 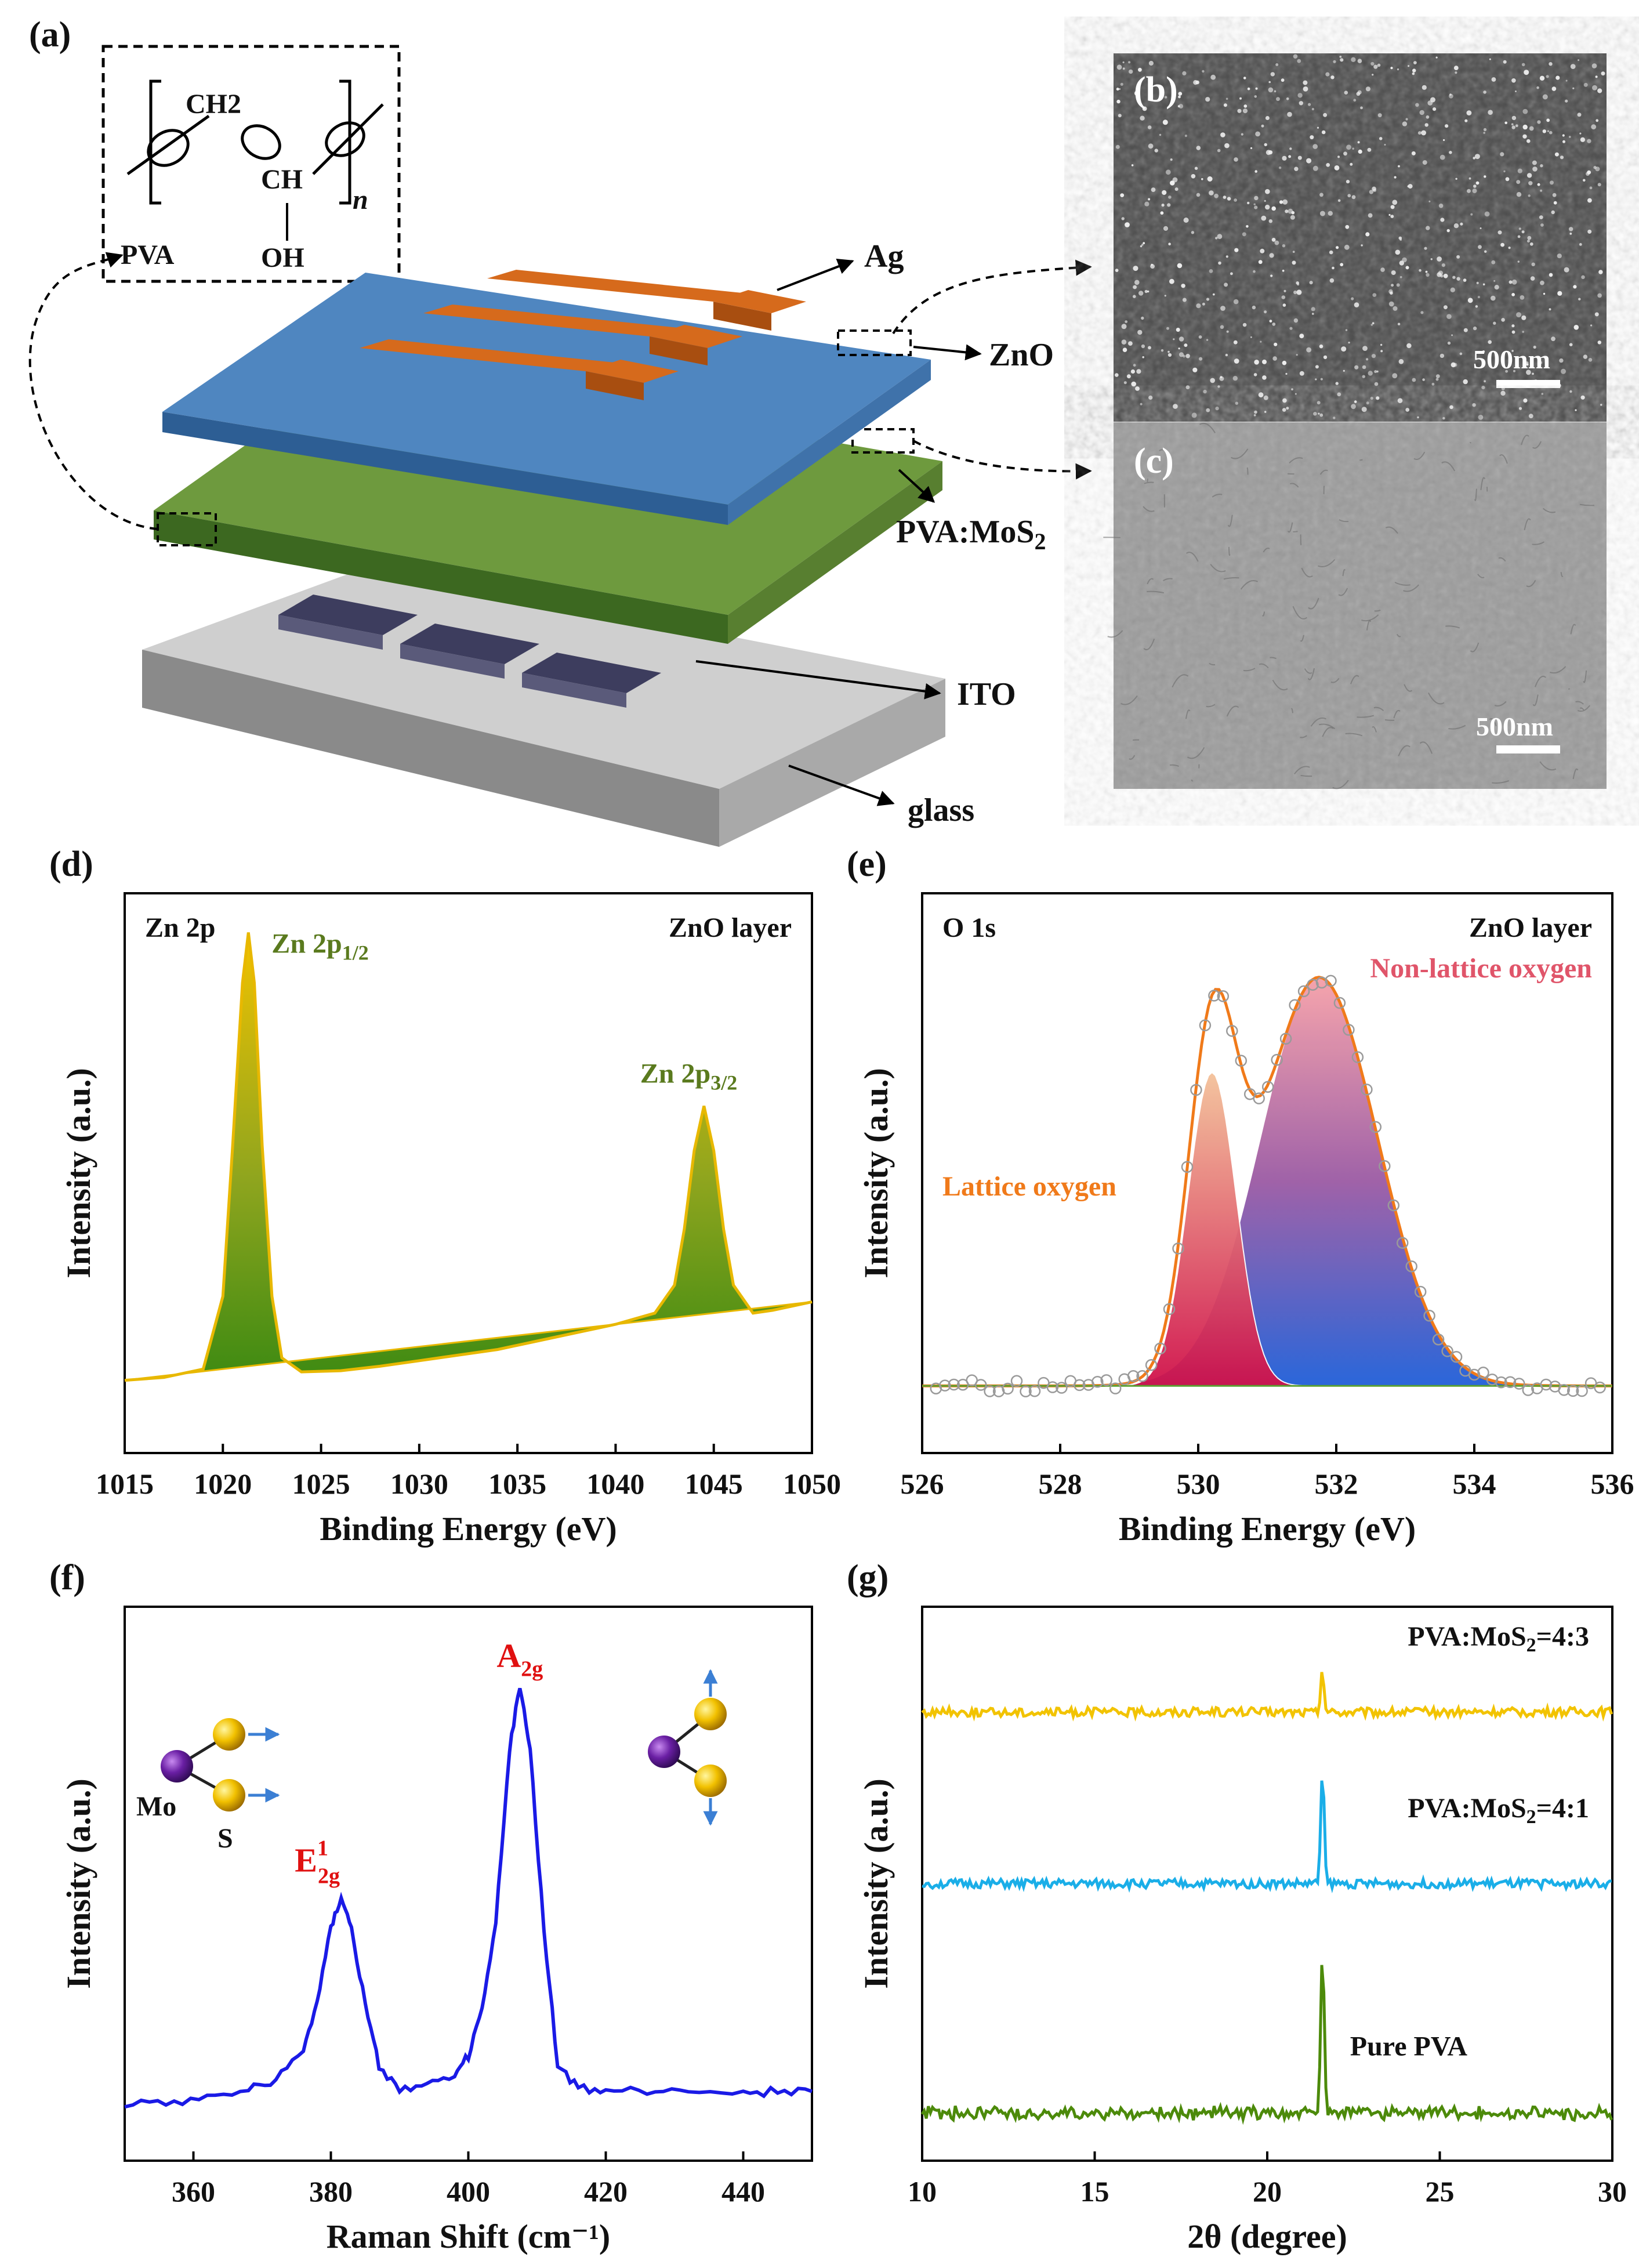 I want to click on e2g-vibration-mode-icon, so click(x=220, y=1765).